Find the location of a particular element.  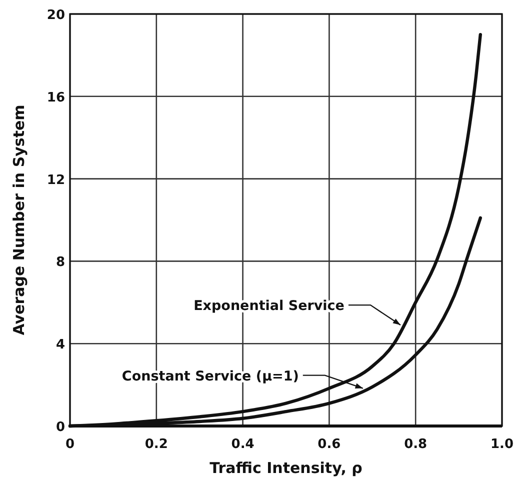

x-tick-label: 0 is located at coordinates (70, 444).